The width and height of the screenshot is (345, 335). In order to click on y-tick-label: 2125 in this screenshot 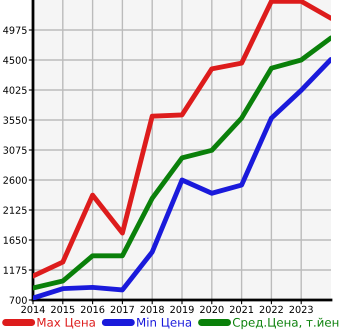, I will do `click(15, 210)`.